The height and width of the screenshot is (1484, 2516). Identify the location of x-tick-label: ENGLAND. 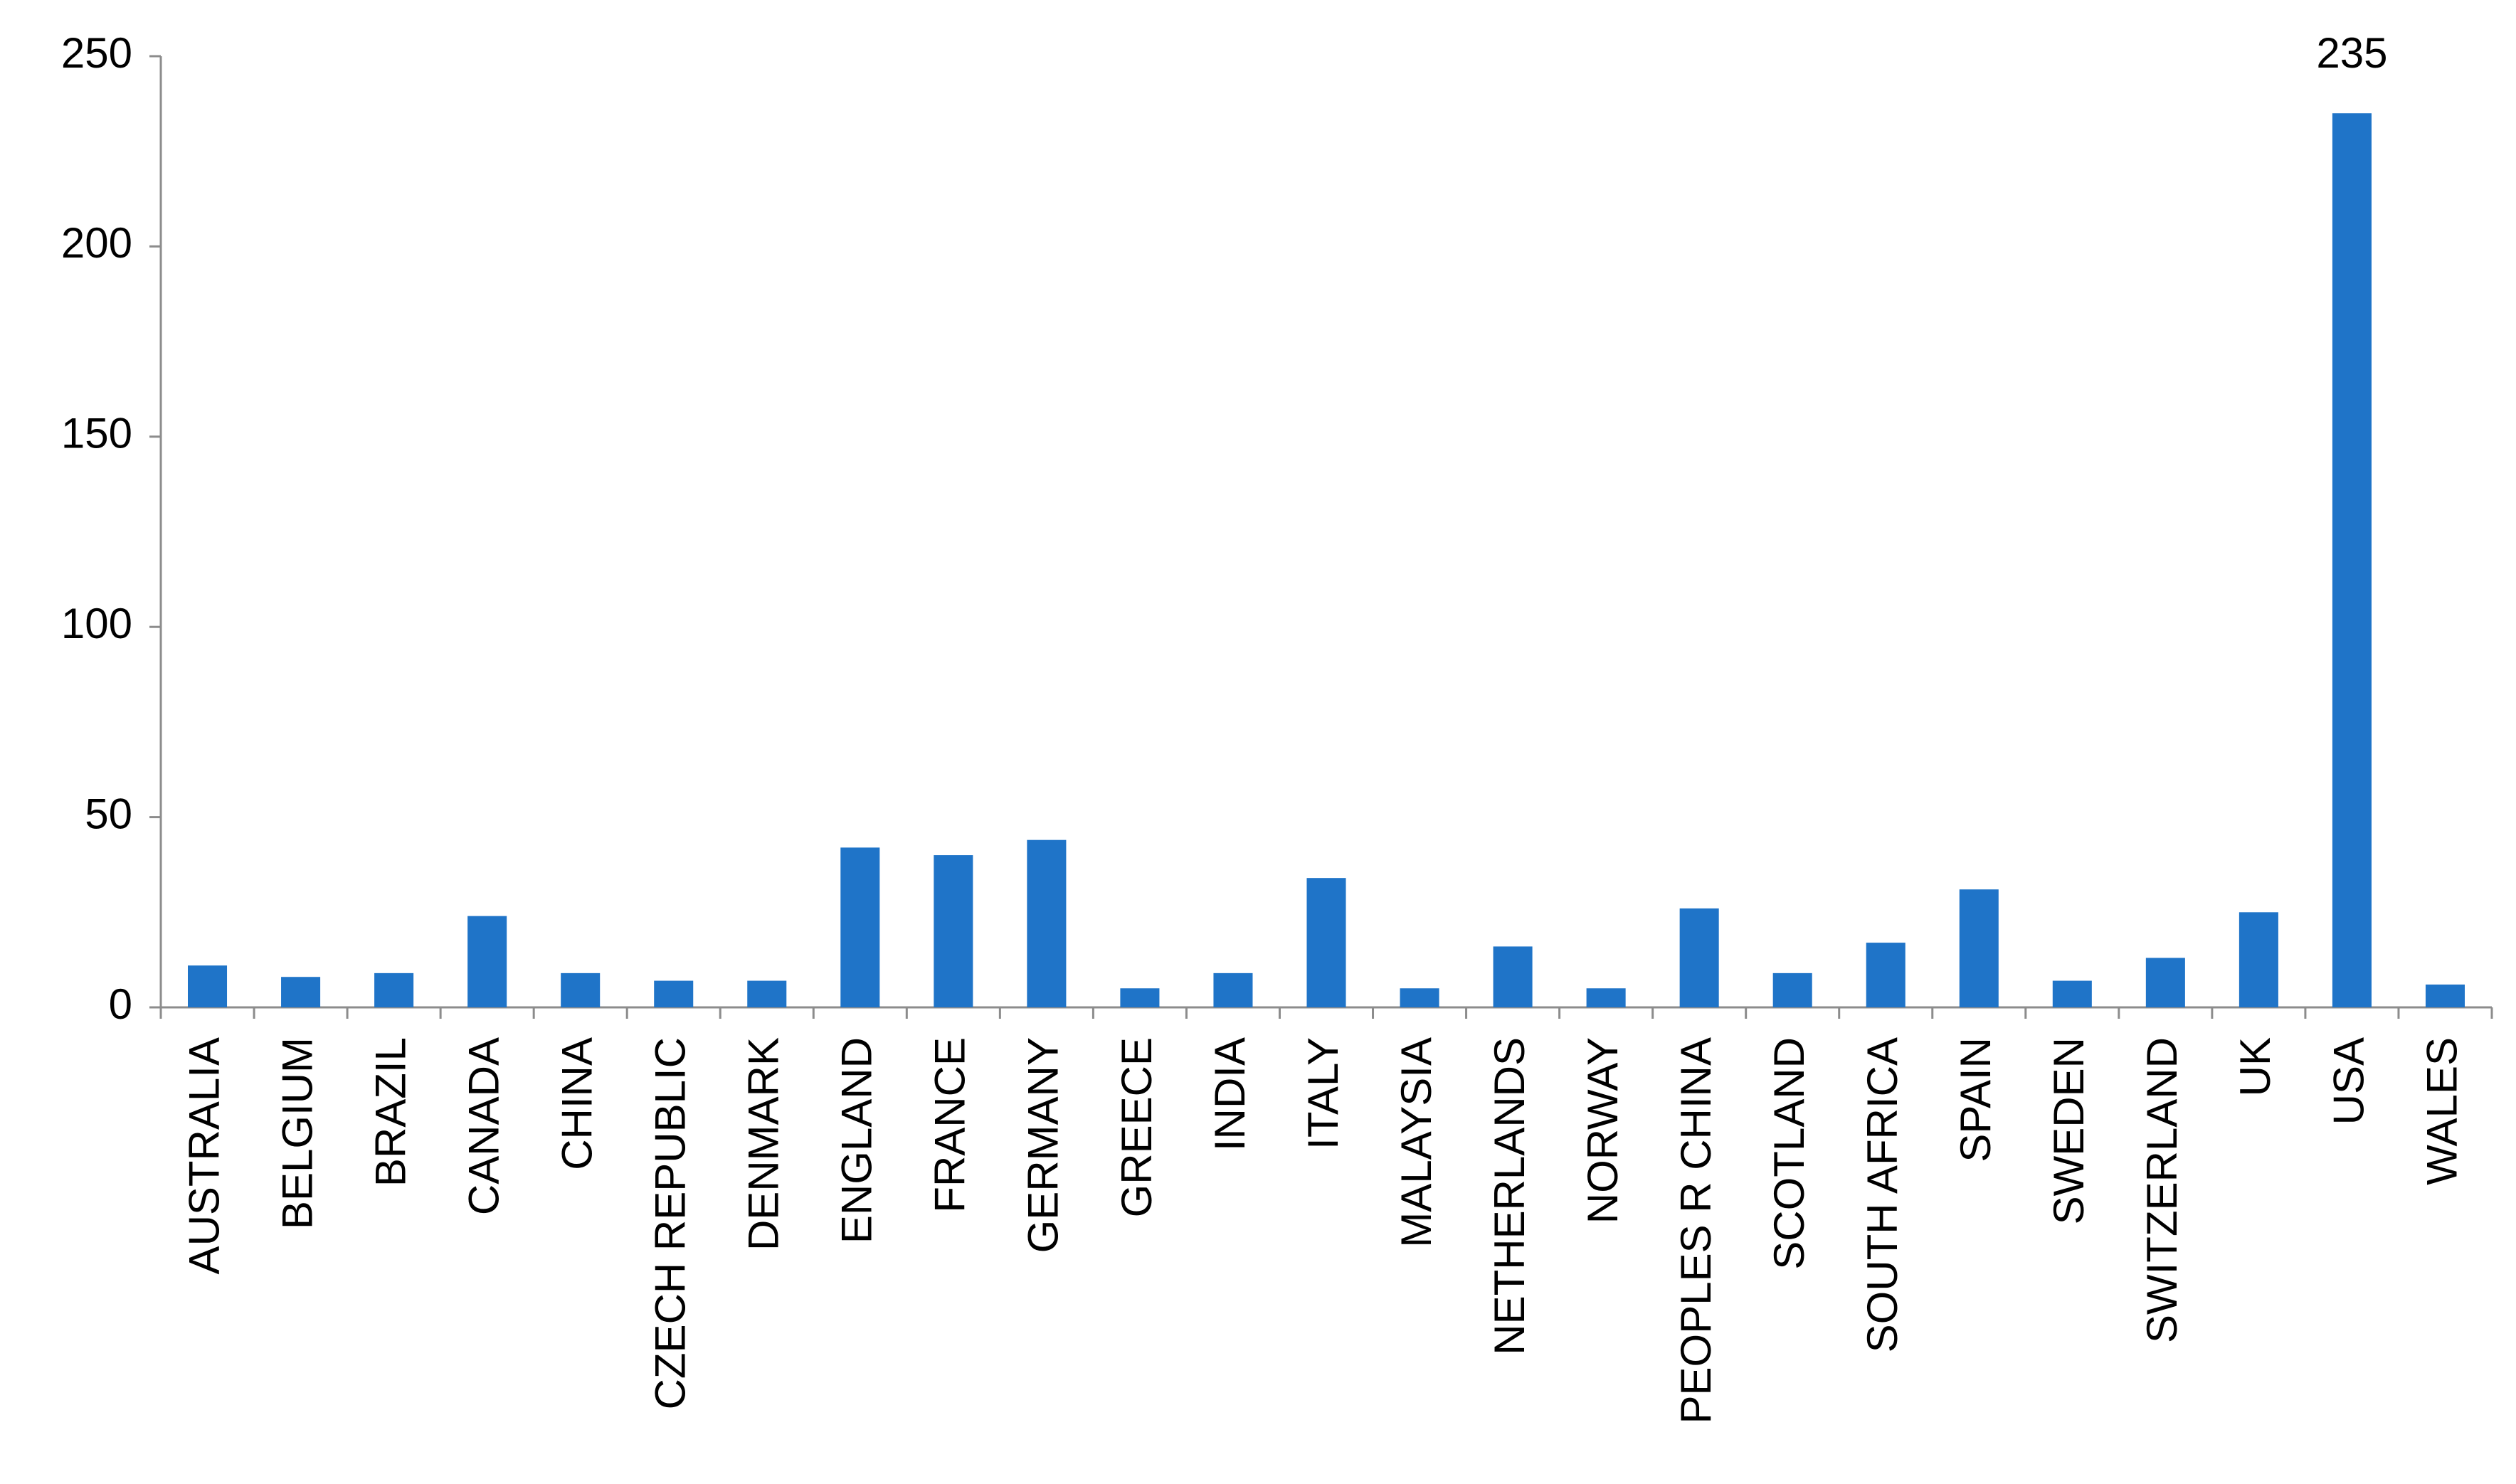
(857, 1140).